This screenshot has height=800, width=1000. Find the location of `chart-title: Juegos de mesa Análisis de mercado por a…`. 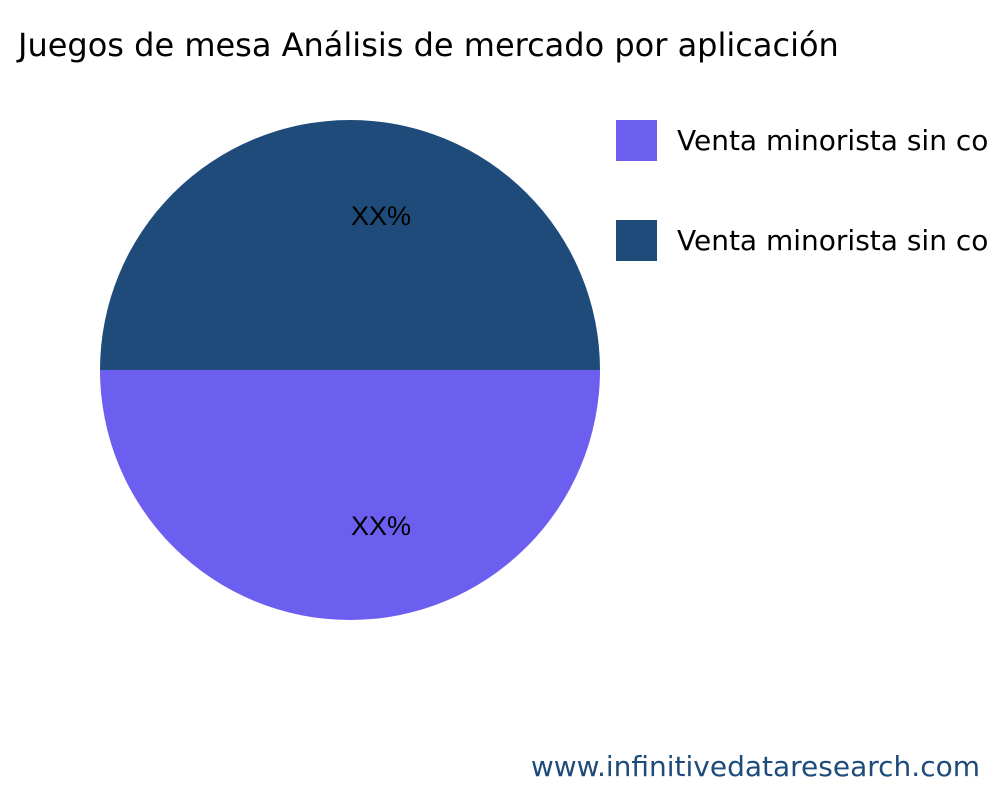

chart-title: Juegos de mesa Análisis de mercado por a… is located at coordinates (428, 45).